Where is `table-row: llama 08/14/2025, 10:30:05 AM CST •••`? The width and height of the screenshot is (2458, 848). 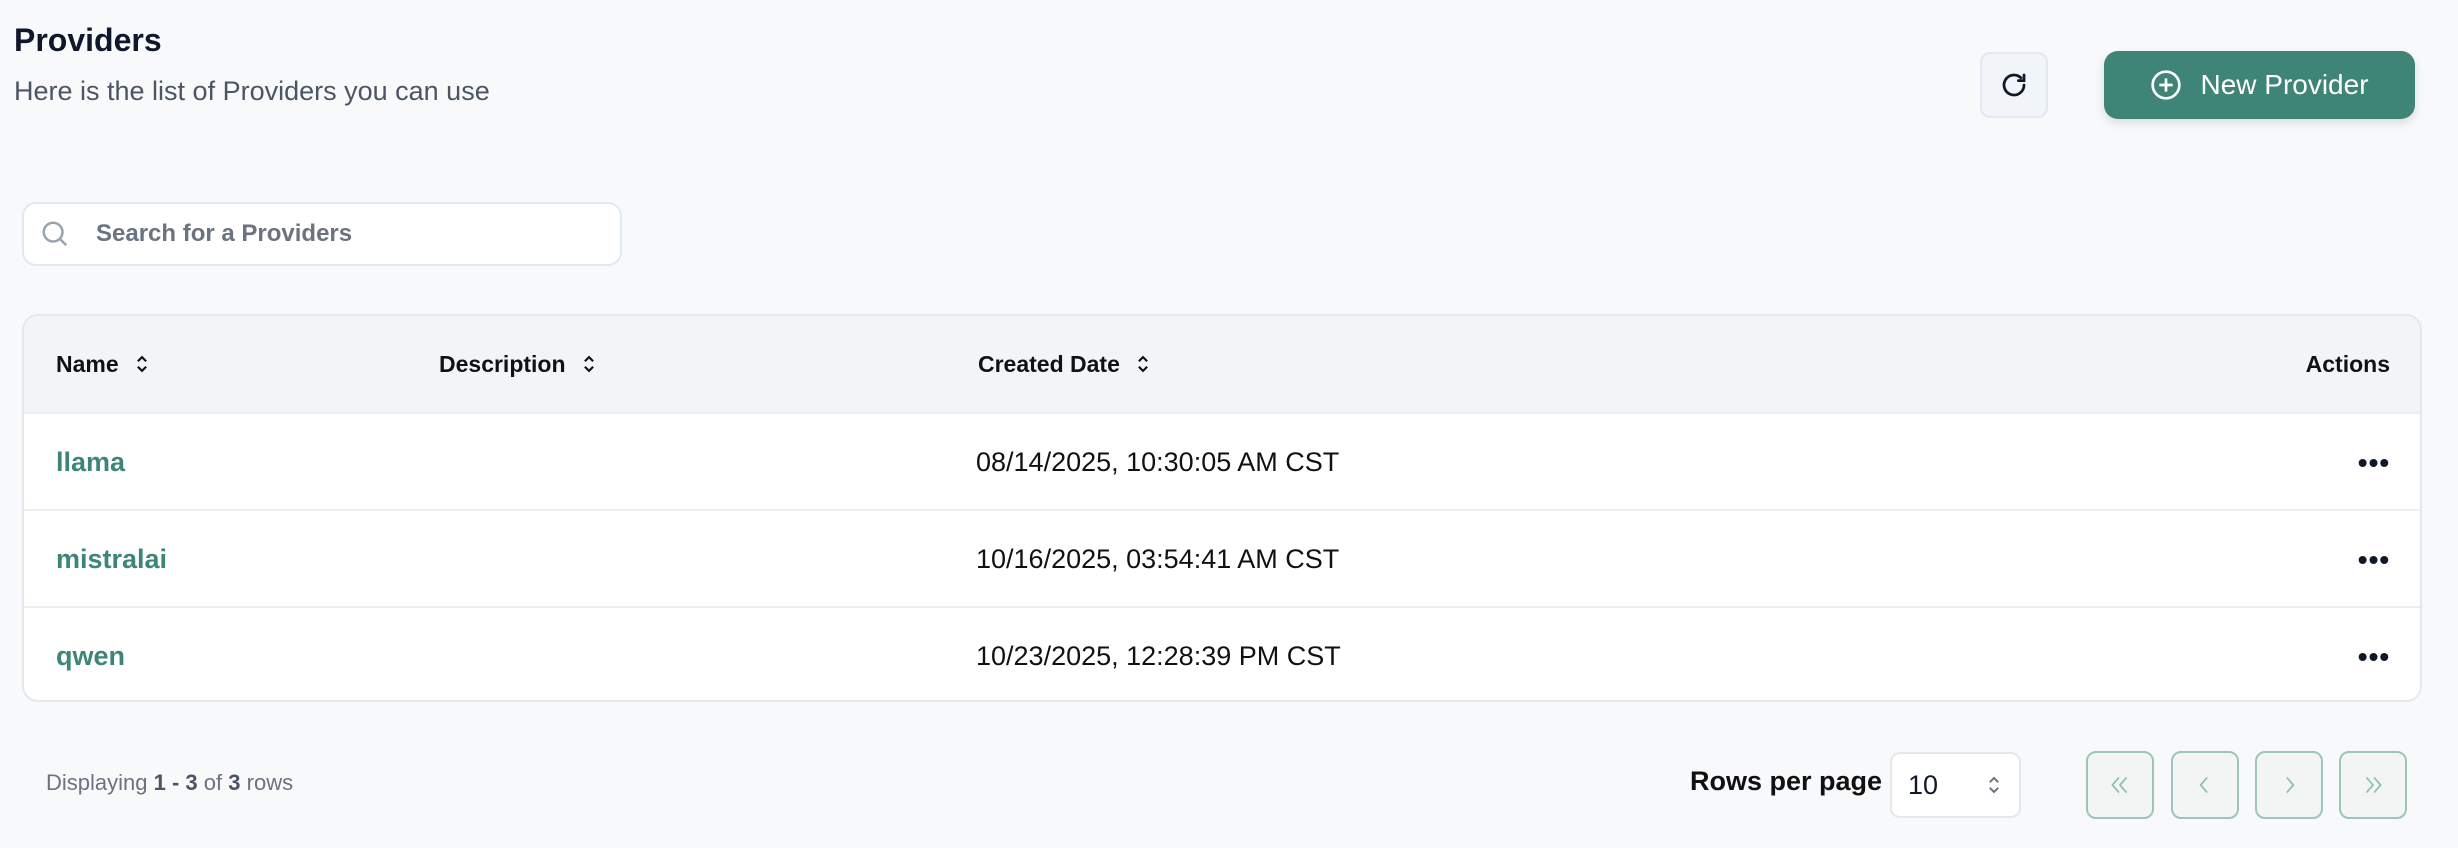
table-row: llama 08/14/2025, 10:30:05 AM CST ••• is located at coordinates (1222, 460).